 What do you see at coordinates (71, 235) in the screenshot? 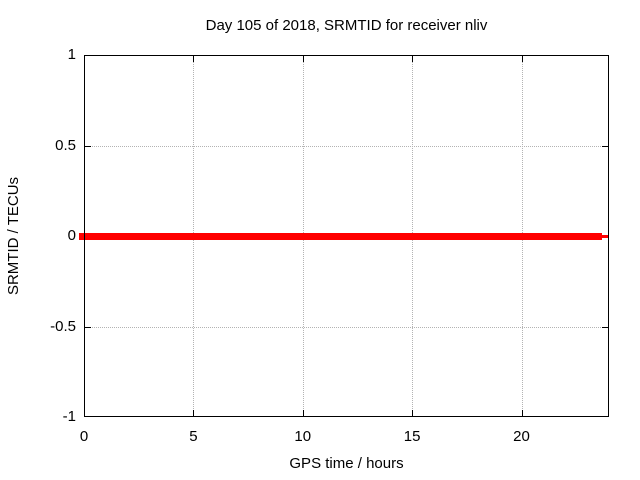
I see `y-tick-label: 0` at bounding box center [71, 235].